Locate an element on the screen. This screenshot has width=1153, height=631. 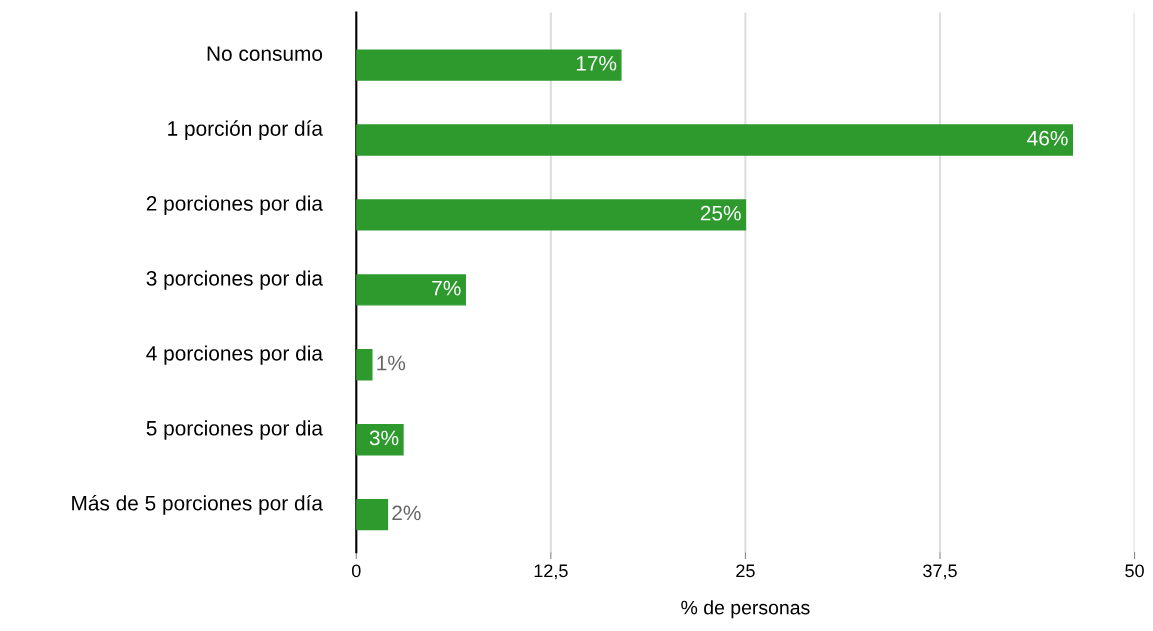
y-tick-label: 2 porciones por dia is located at coordinates (234, 205).